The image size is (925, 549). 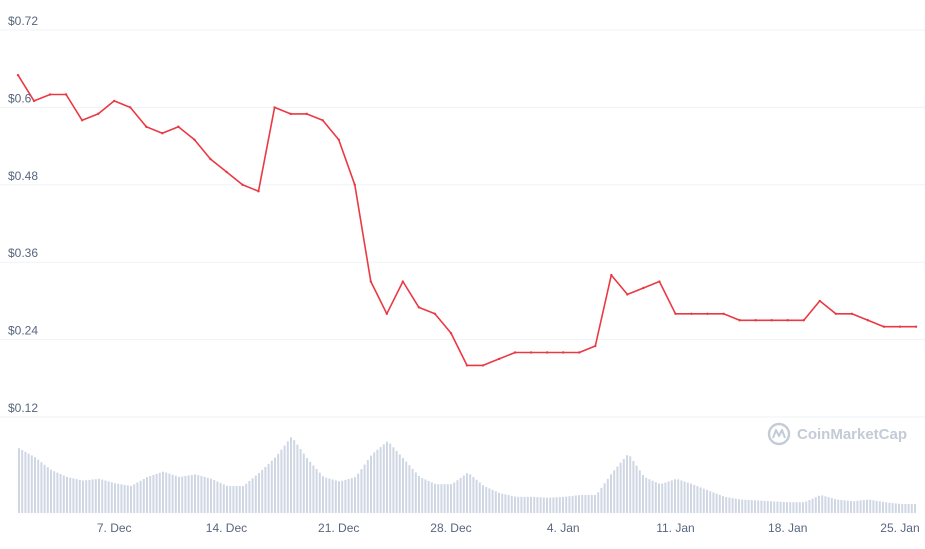 What do you see at coordinates (23, 253) in the screenshot?
I see `y-tick-label: $0.36` at bounding box center [23, 253].